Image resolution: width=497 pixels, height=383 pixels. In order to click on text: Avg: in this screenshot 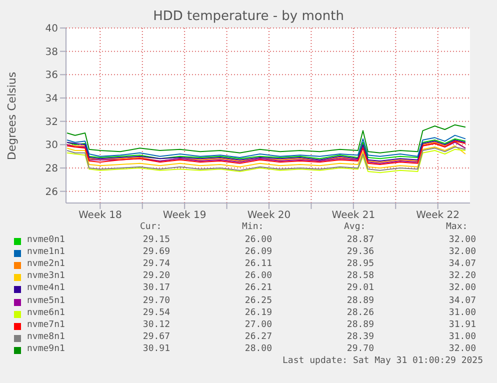, I will do `click(355, 227)`.